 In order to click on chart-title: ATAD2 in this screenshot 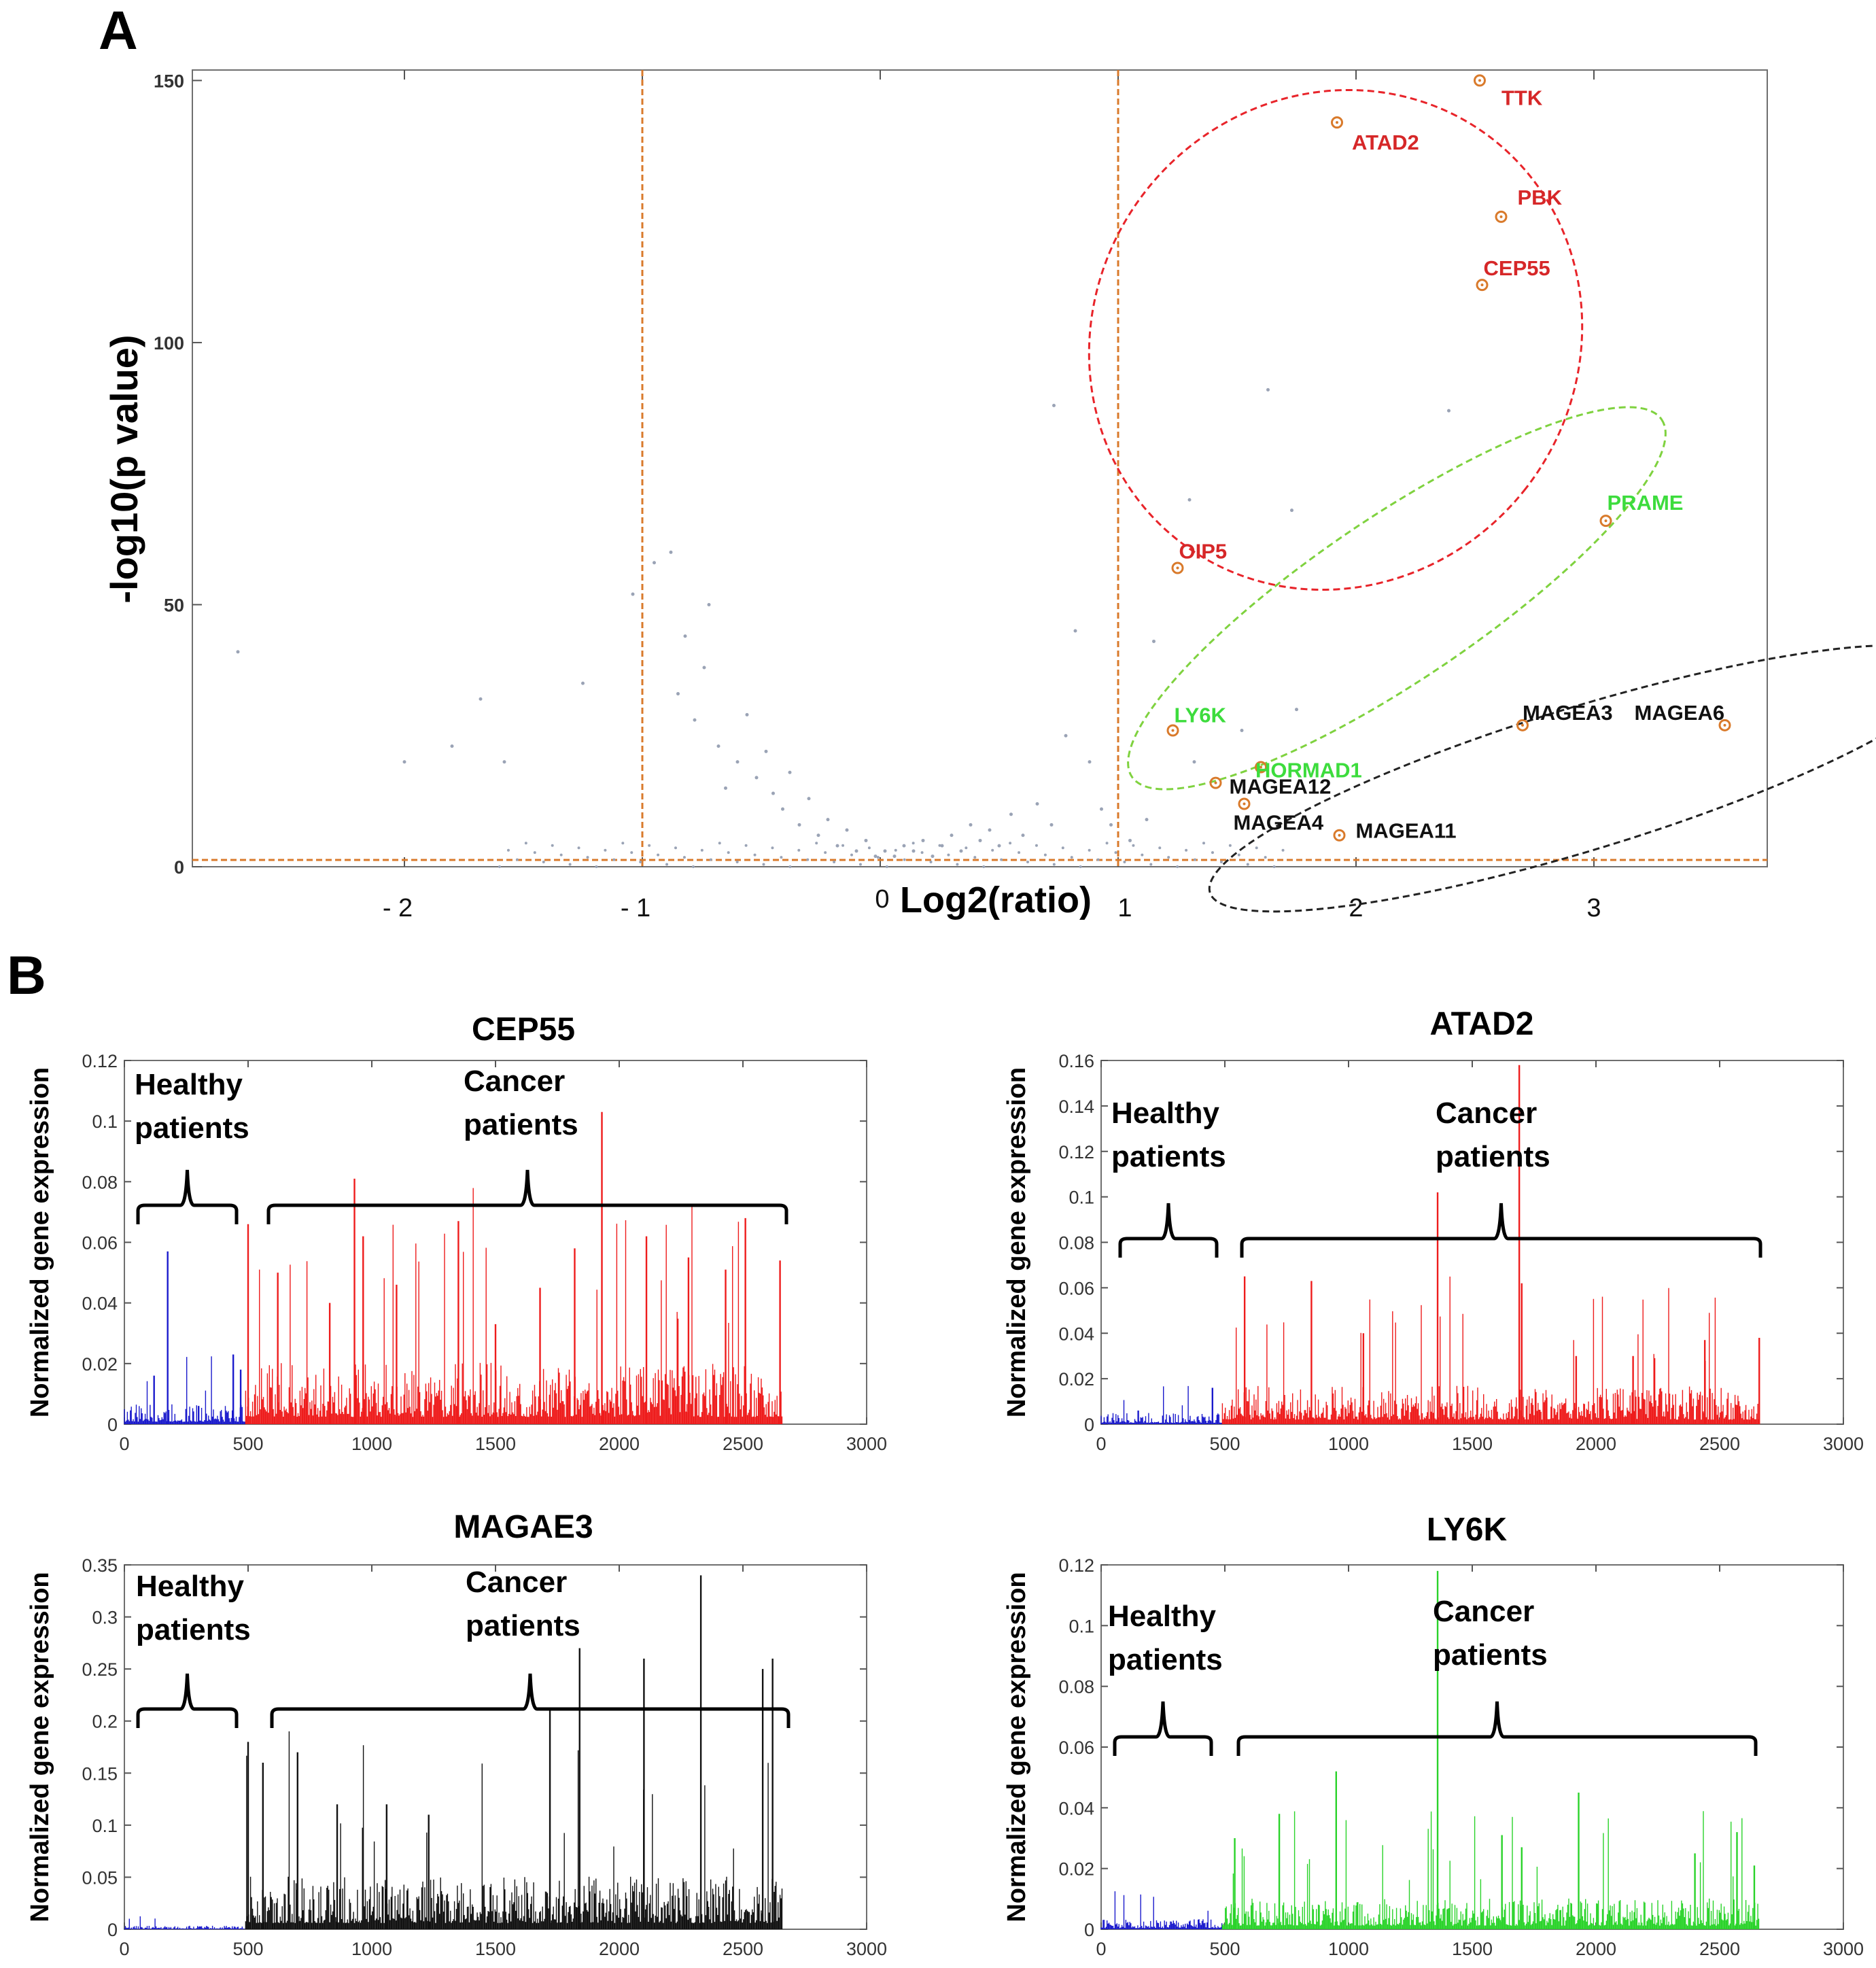, I will do `click(1482, 1024)`.